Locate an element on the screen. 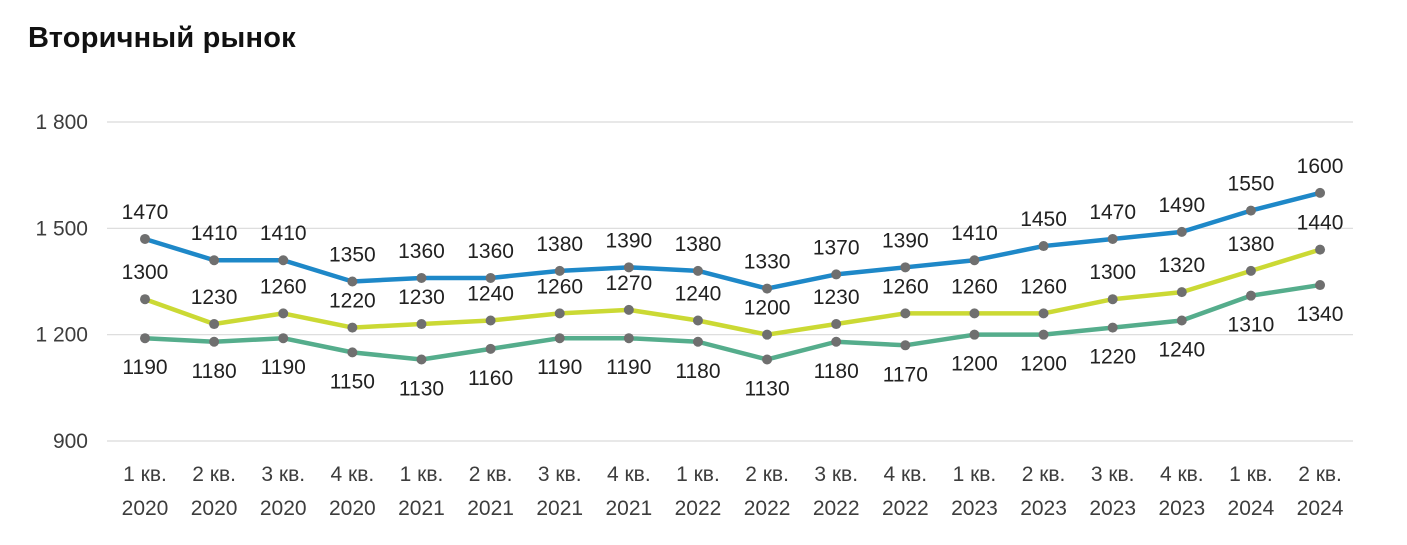 This screenshot has height=545, width=1407. data-point-label-blue: 1450 is located at coordinates (1043, 219).